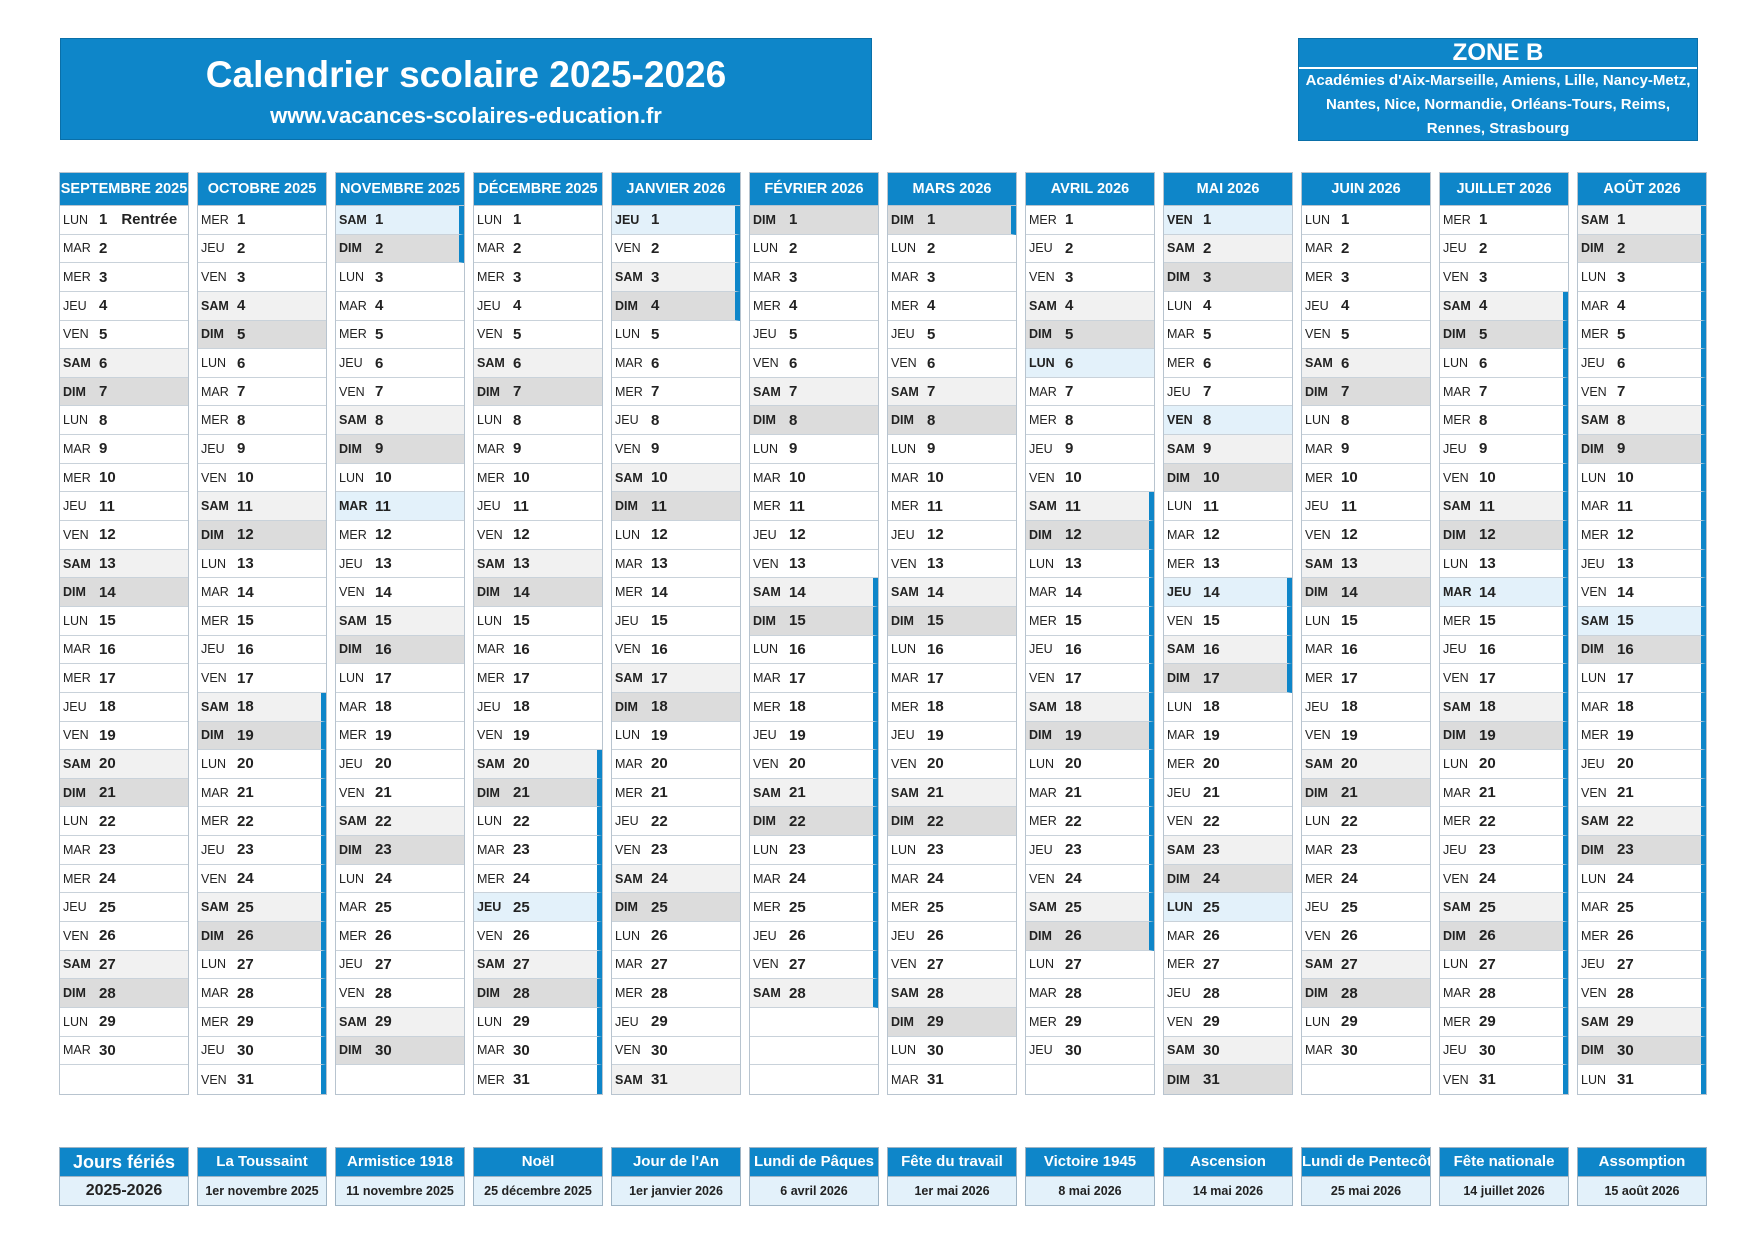 The height and width of the screenshot is (1240, 1754). Describe the element at coordinates (124, 507) in the screenshot. I see `day-cell: JEU 11` at that location.